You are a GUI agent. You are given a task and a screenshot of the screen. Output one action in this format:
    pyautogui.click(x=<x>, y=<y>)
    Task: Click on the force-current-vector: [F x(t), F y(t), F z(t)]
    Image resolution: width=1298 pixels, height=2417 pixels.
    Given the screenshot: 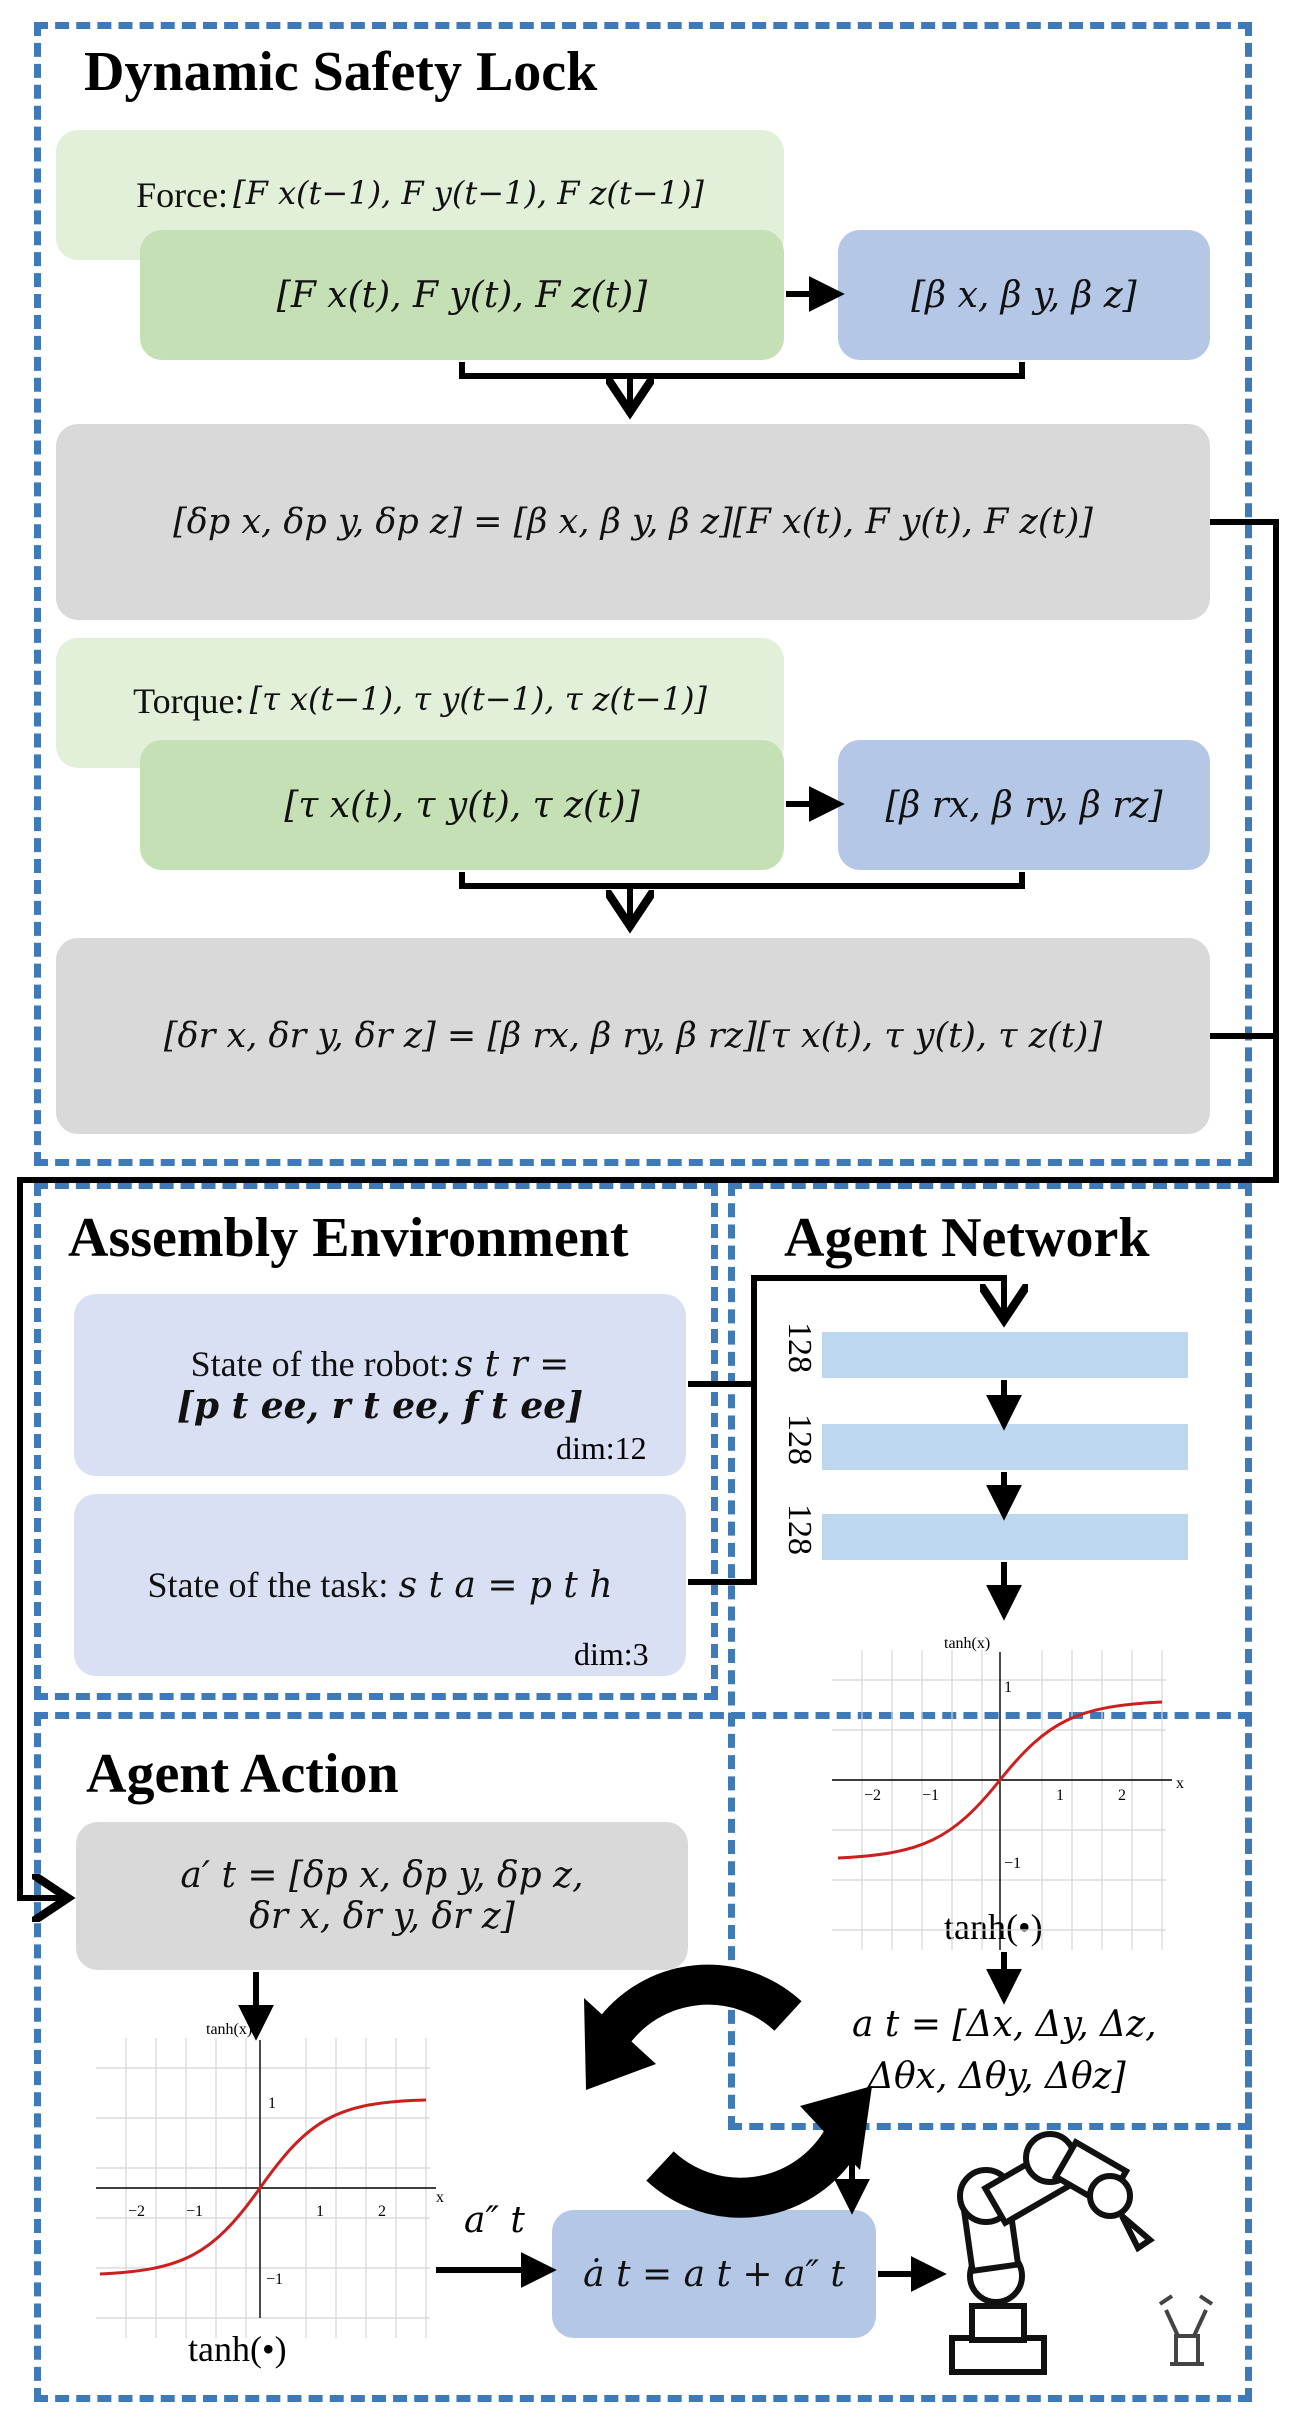 What is the action you would take?
    pyautogui.click(x=462, y=295)
    